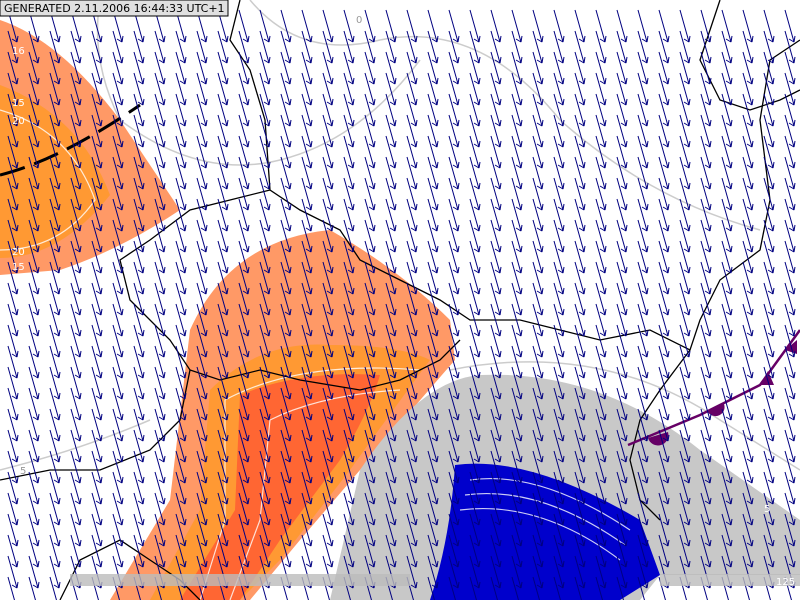 The height and width of the screenshot is (600, 800). I want to click on contour-label: 0, so click(359, 20).